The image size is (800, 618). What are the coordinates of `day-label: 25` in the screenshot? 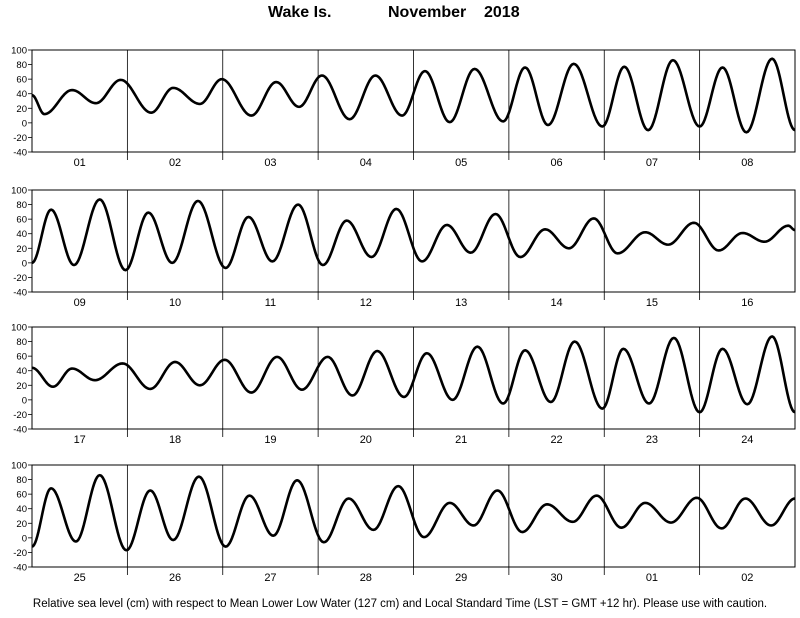 It's located at (80, 578).